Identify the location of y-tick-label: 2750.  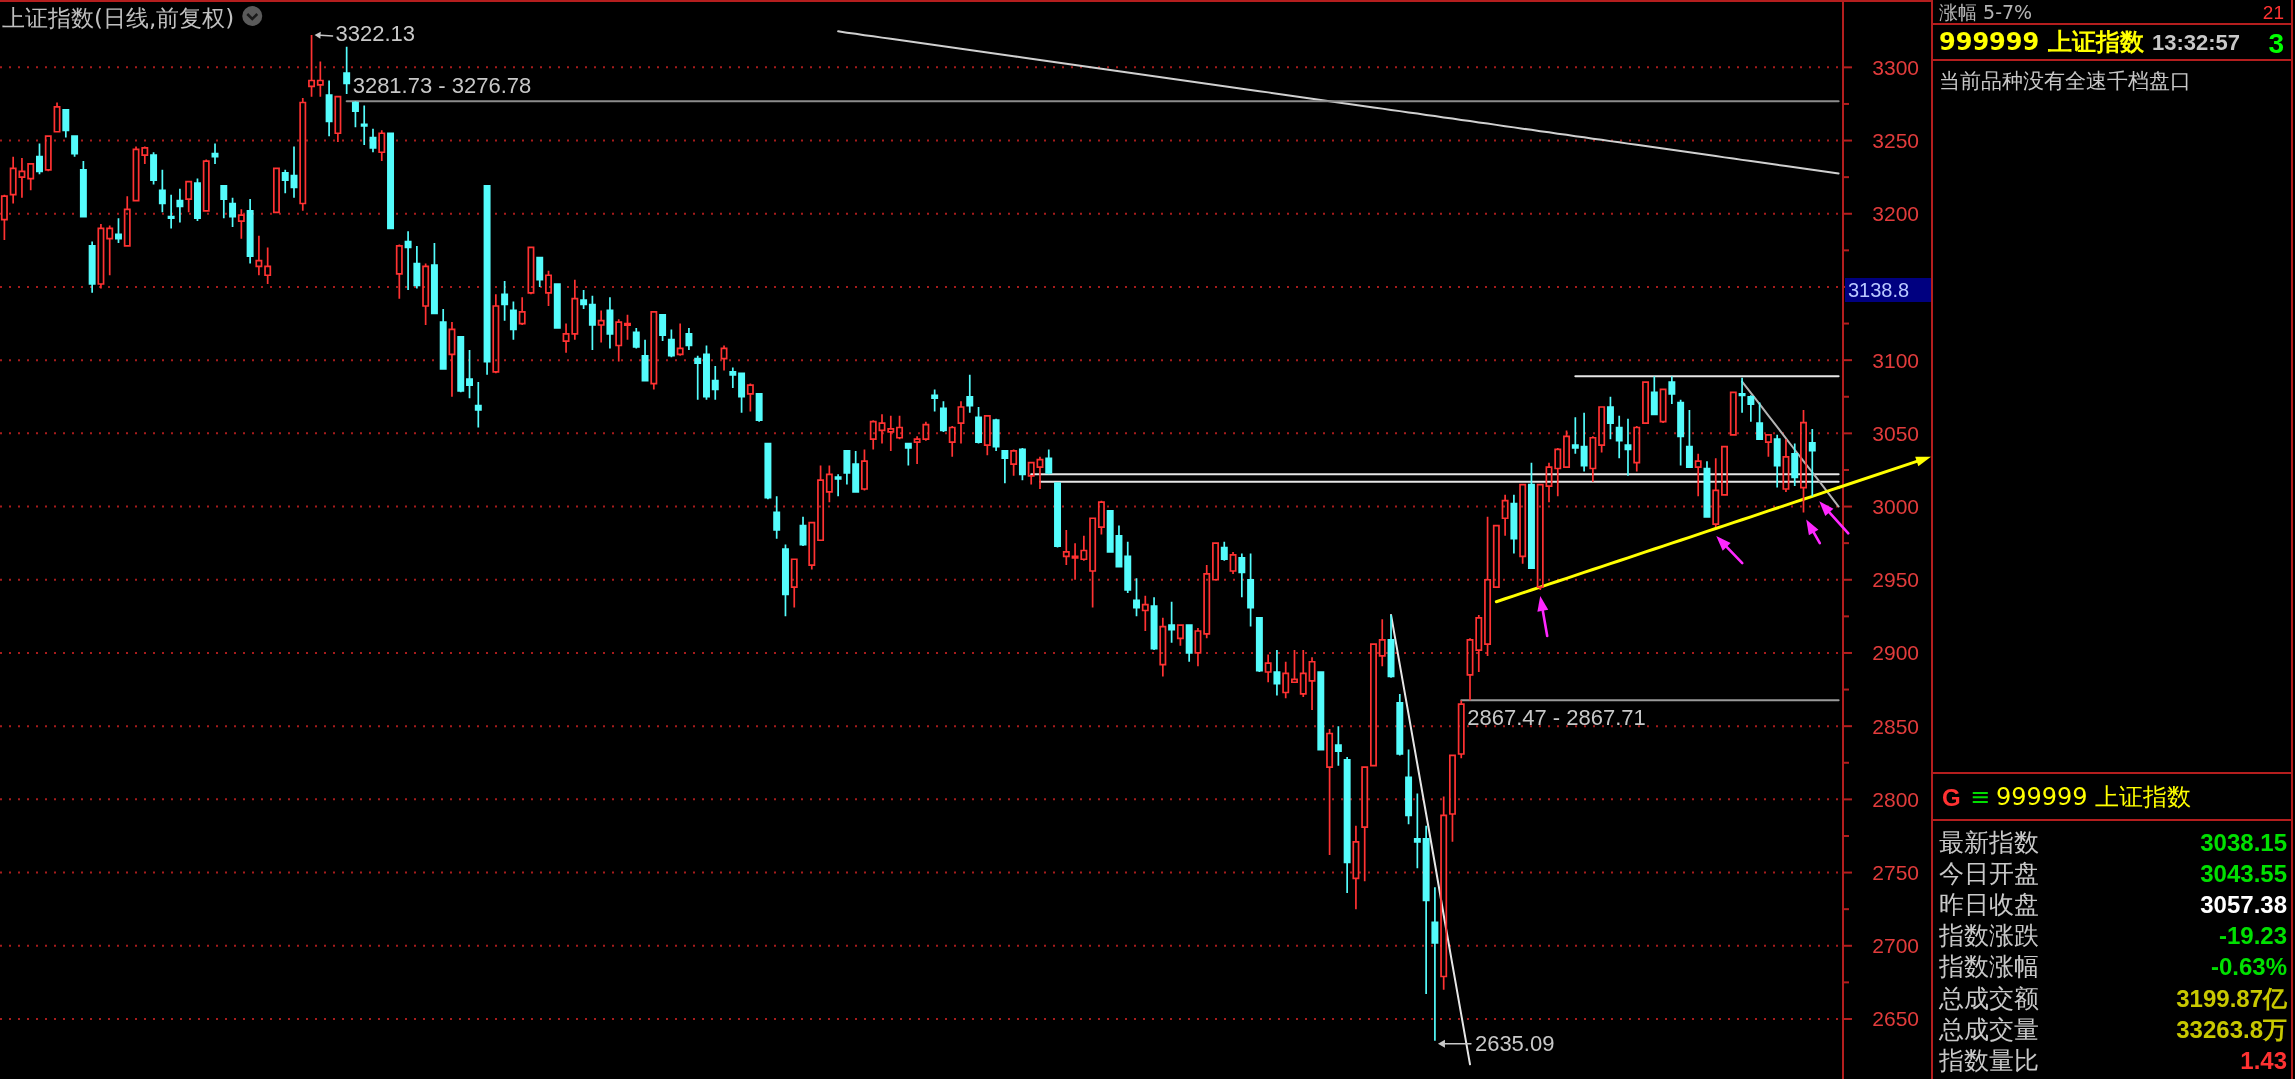
(1895, 873).